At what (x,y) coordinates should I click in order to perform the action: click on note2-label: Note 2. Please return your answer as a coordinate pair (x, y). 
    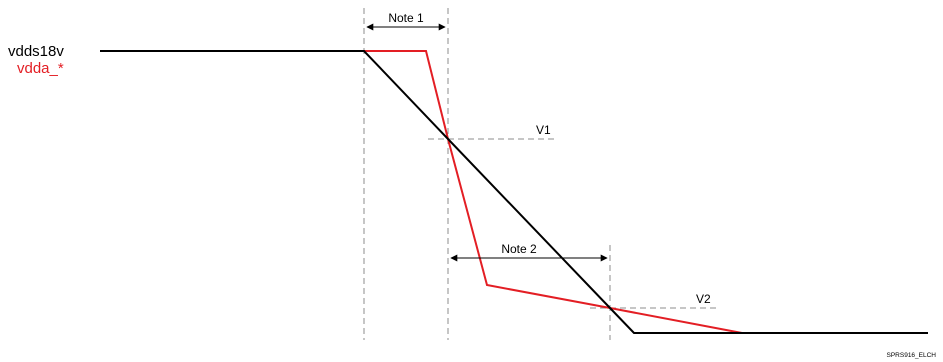
    Looking at the image, I should click on (519, 249).